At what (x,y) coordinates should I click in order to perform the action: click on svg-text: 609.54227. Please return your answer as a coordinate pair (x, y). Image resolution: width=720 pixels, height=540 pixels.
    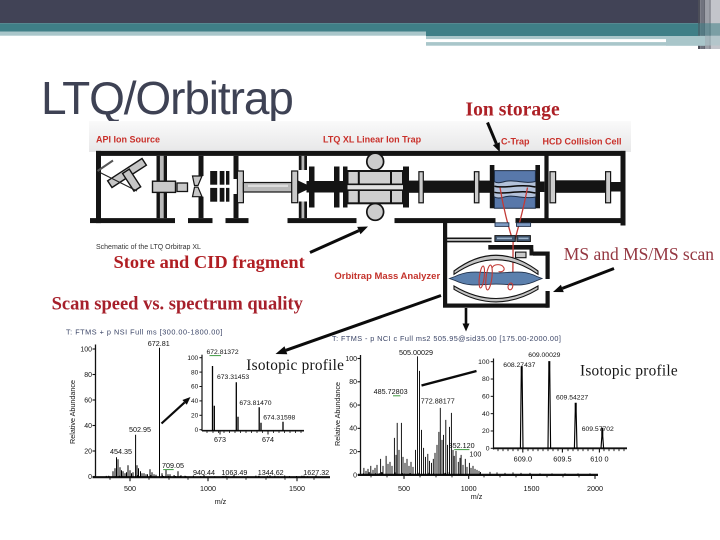
    Looking at the image, I should click on (572, 398).